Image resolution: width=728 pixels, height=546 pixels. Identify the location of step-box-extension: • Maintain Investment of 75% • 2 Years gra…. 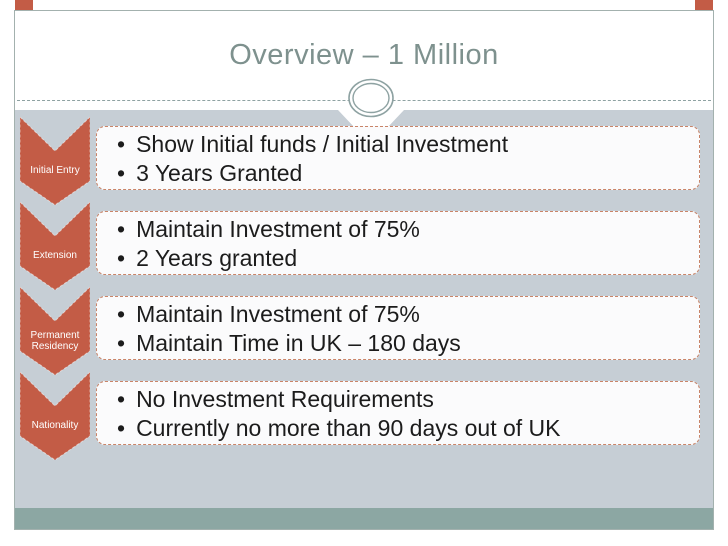
(398, 243).